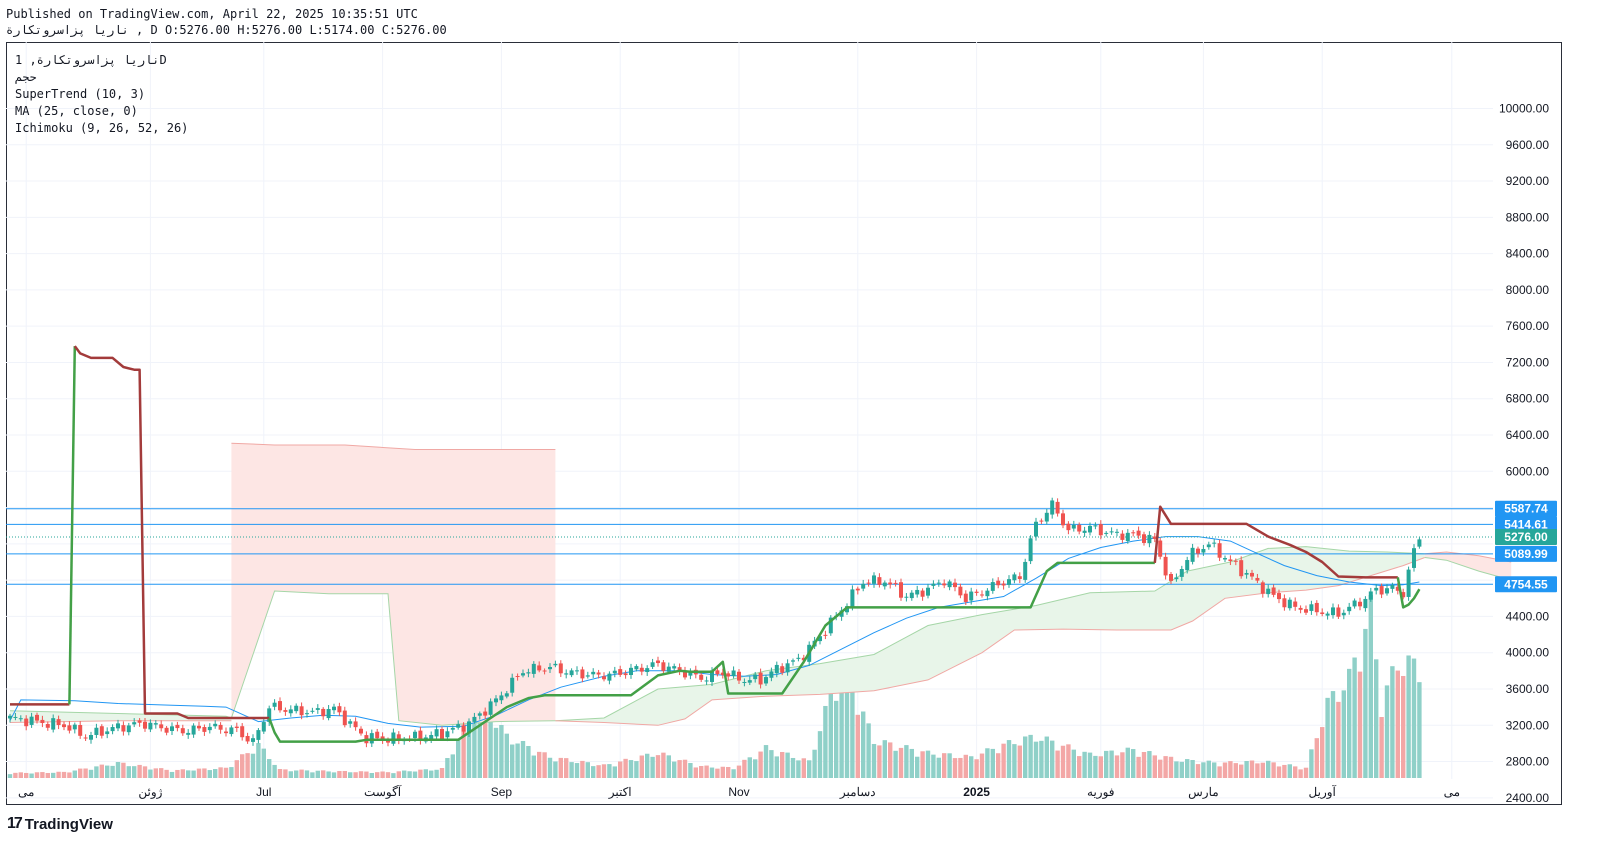 This screenshot has width=1598, height=858. What do you see at coordinates (1526, 584) in the screenshot?
I see `price-line-tag: 4754.55` at bounding box center [1526, 584].